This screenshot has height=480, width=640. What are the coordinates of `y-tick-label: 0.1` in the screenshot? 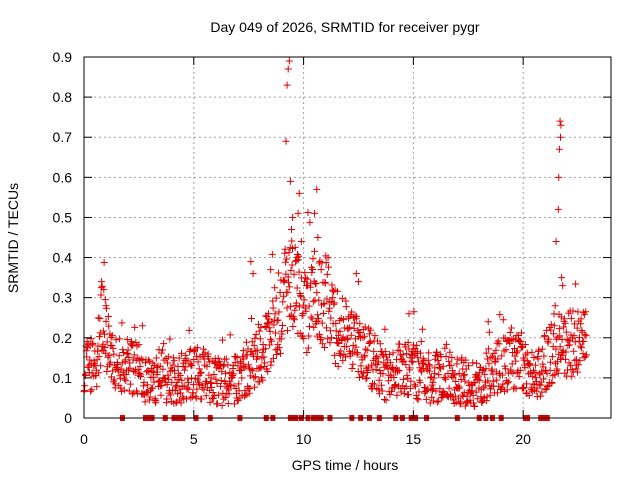 It's located at (63, 378).